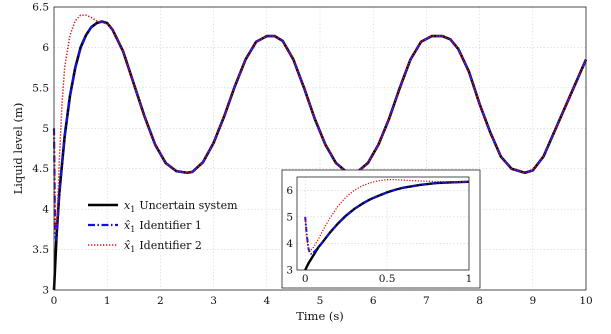 The height and width of the screenshot is (334, 611). What do you see at coordinates (45, 210) in the screenshot?
I see `y-tick-label: 4` at bounding box center [45, 210].